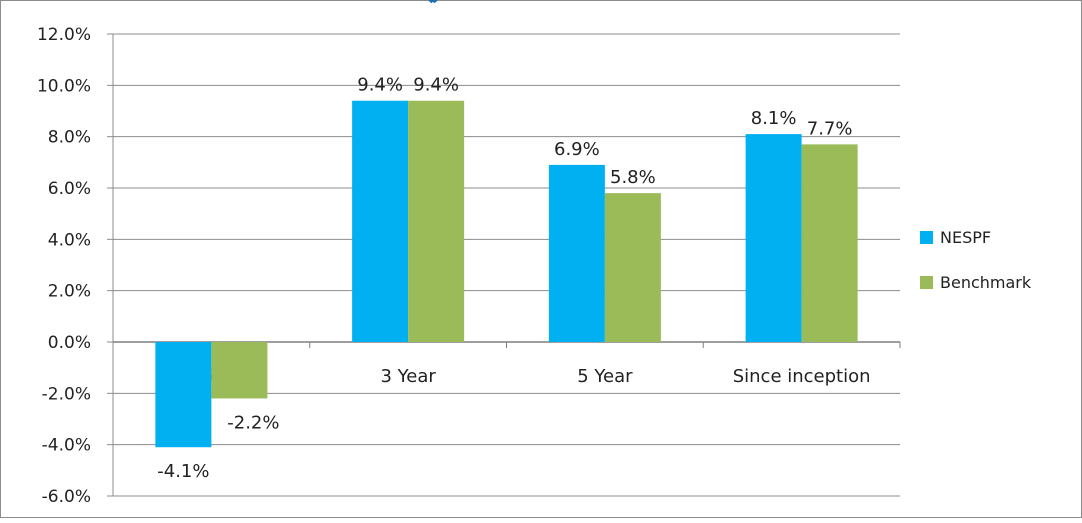  Describe the element at coordinates (433, 2) in the screenshot. I see `title-fragment` at that location.